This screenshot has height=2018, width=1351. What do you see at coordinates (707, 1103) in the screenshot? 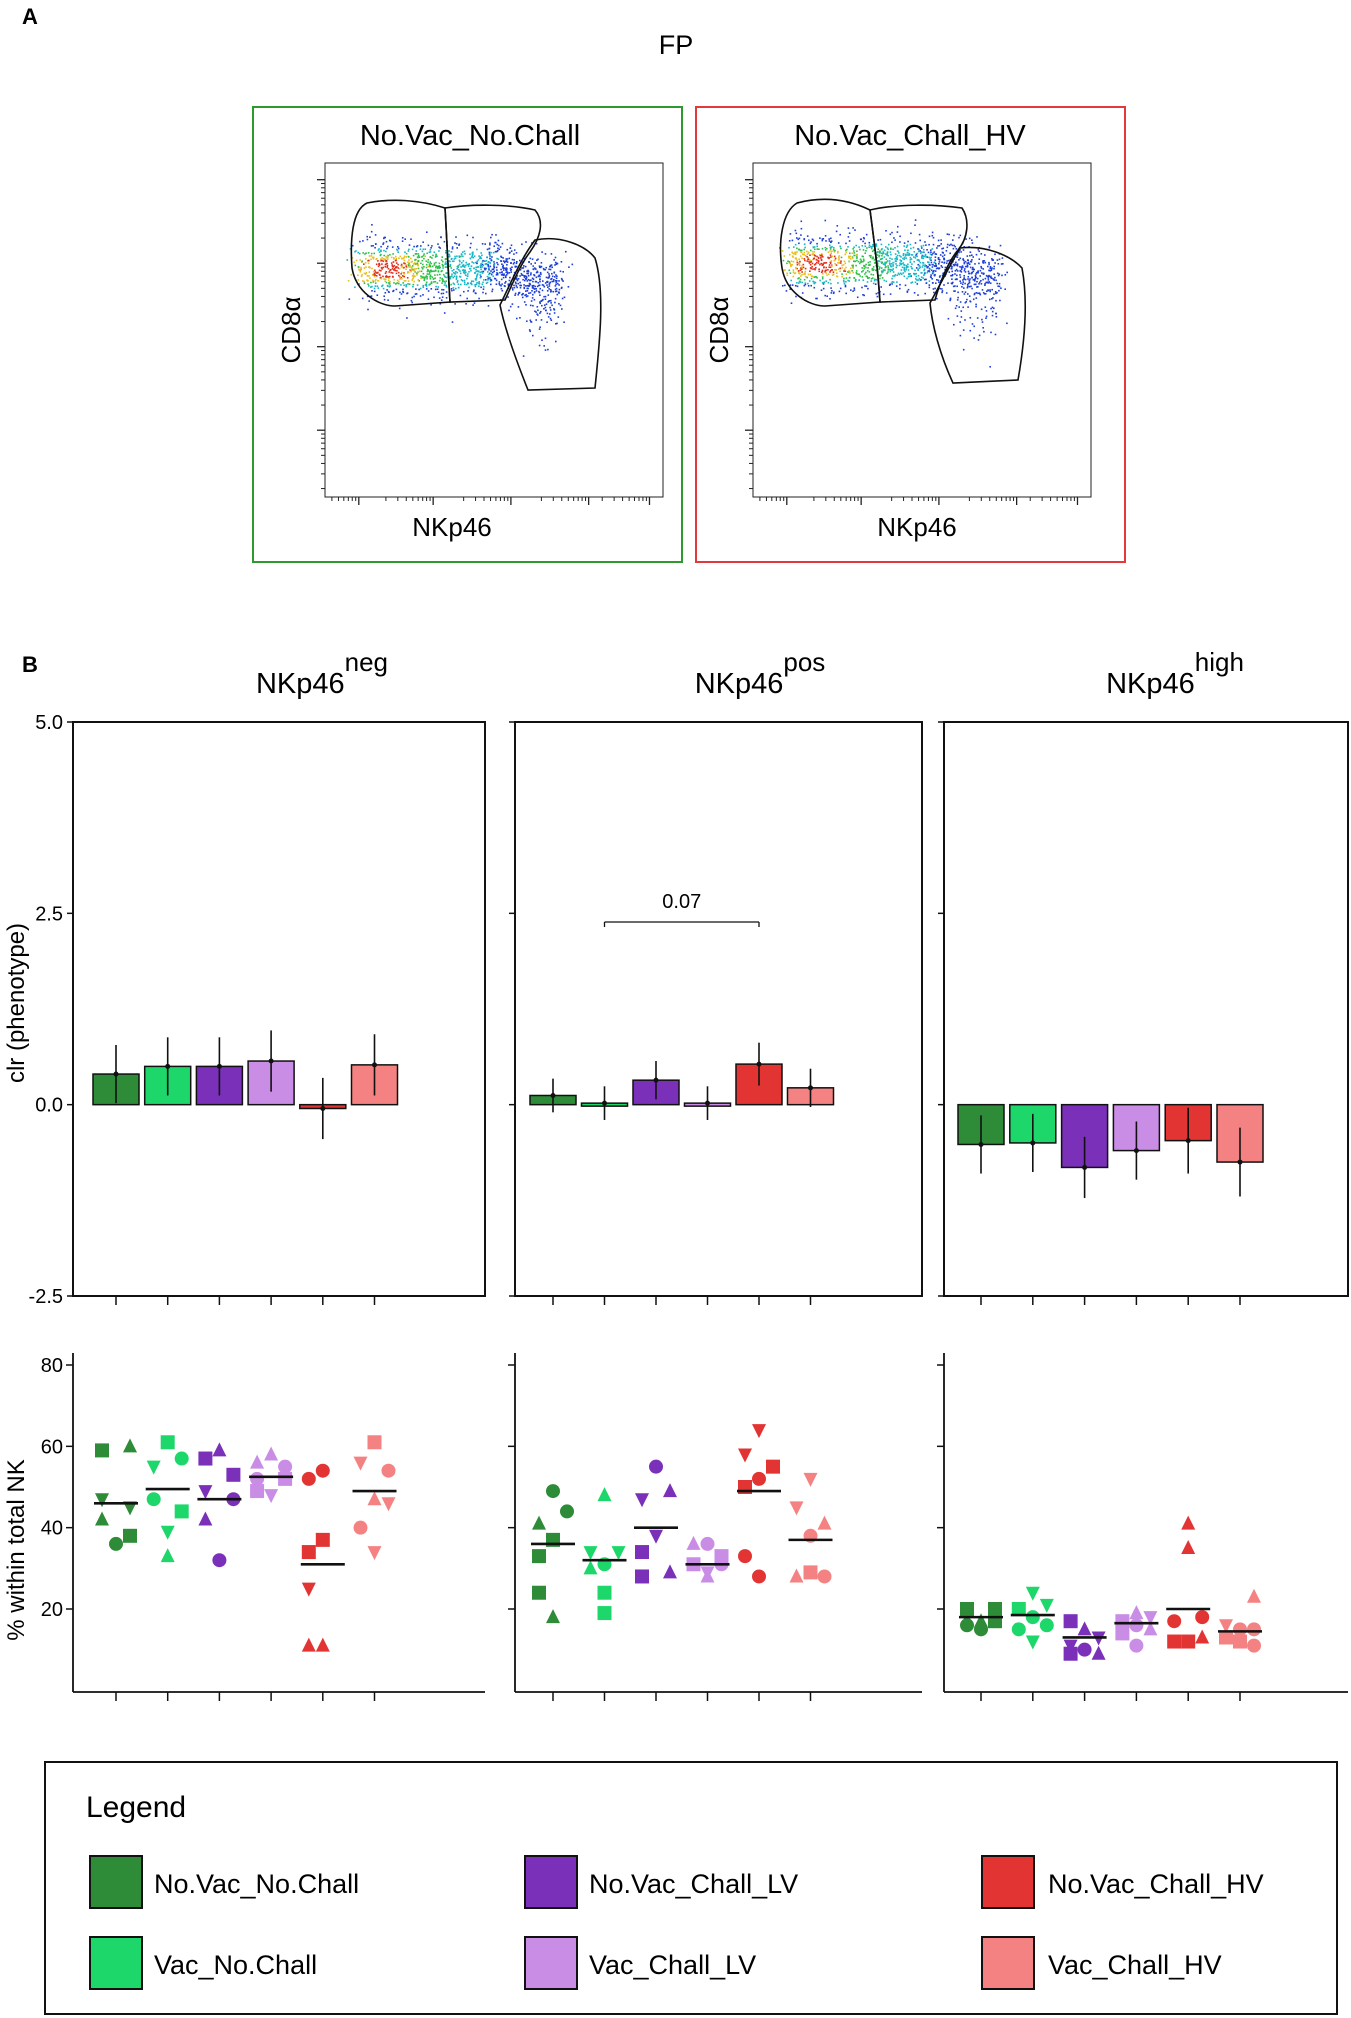
I see `bar-mean-point` at bounding box center [707, 1103].